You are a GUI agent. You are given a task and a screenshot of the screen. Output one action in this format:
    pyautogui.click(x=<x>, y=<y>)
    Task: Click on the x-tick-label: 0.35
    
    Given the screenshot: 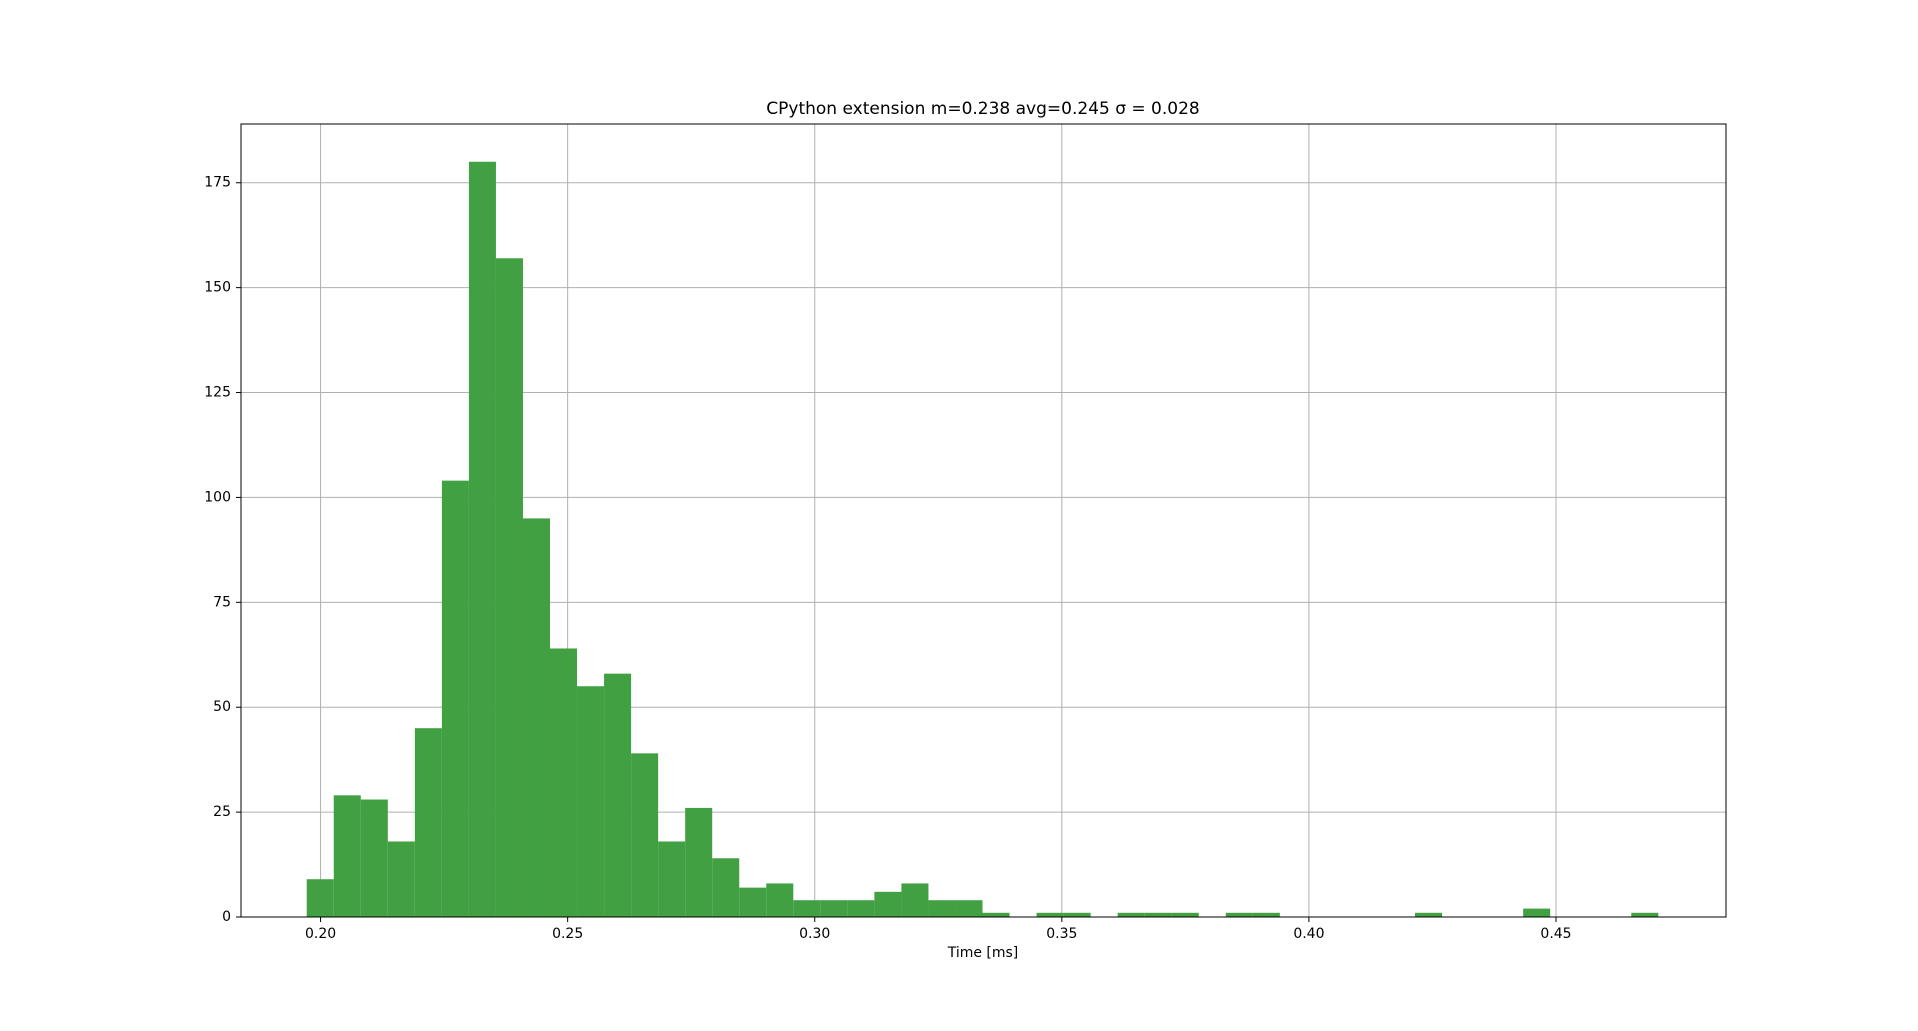 What is the action you would take?
    pyautogui.click(x=1061, y=934)
    